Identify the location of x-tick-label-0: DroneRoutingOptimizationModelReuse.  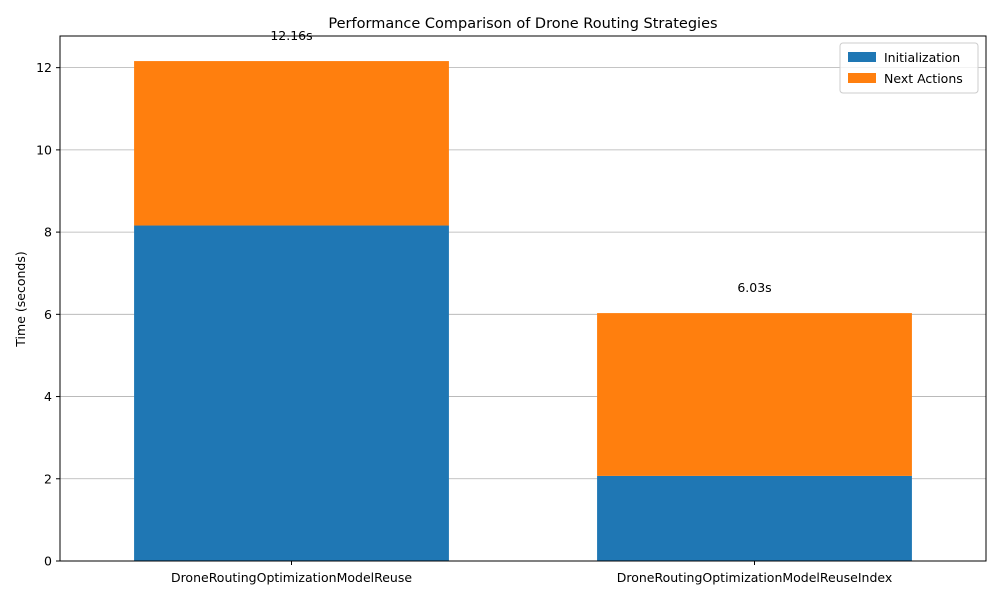
(291, 577).